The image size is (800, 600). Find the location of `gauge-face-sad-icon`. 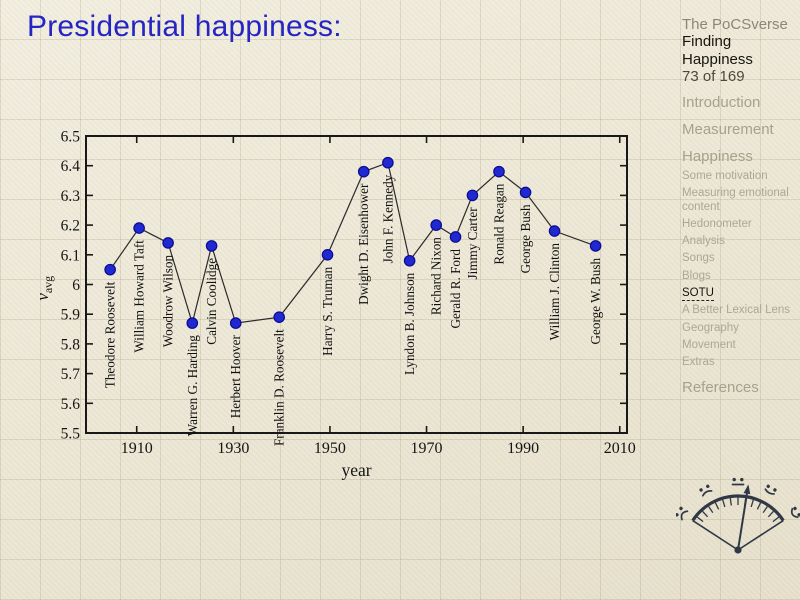

gauge-face-sad-icon is located at coordinates (682, 513).